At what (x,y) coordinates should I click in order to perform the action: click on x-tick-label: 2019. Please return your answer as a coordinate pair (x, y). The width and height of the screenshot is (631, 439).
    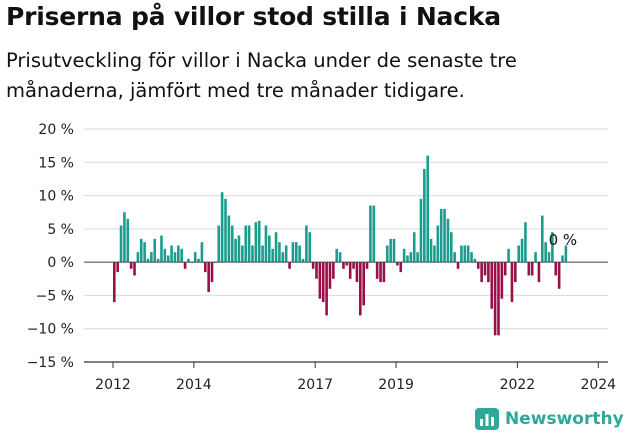
    Looking at the image, I should click on (396, 385).